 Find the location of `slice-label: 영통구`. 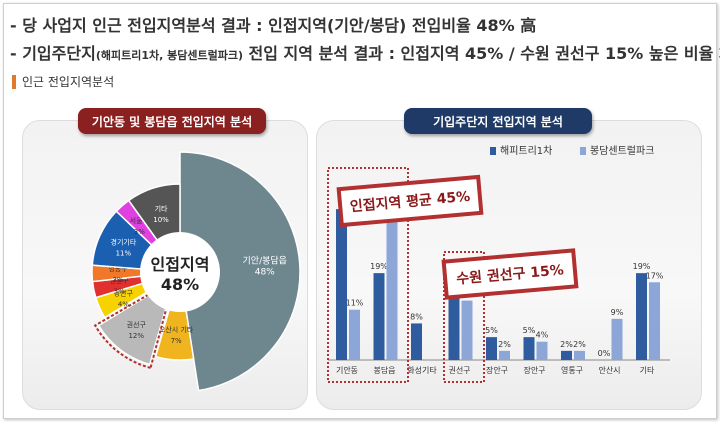

slice-label: 영통구 is located at coordinates (118, 268).